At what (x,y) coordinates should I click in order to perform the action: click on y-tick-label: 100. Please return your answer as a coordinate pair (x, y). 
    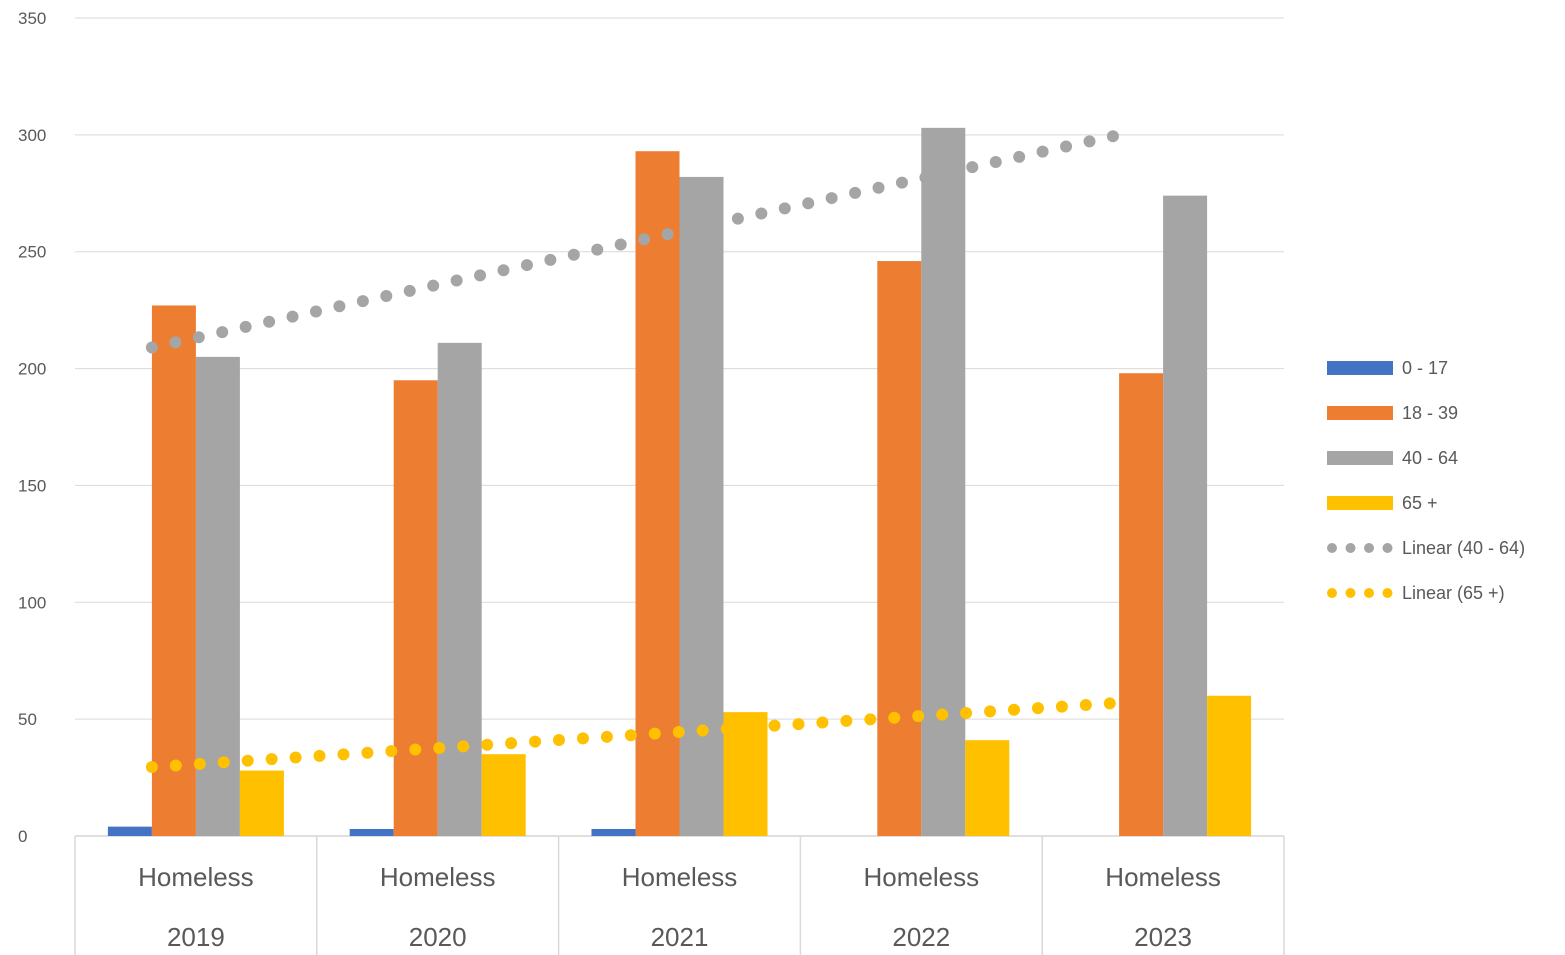
    Looking at the image, I should click on (32, 602).